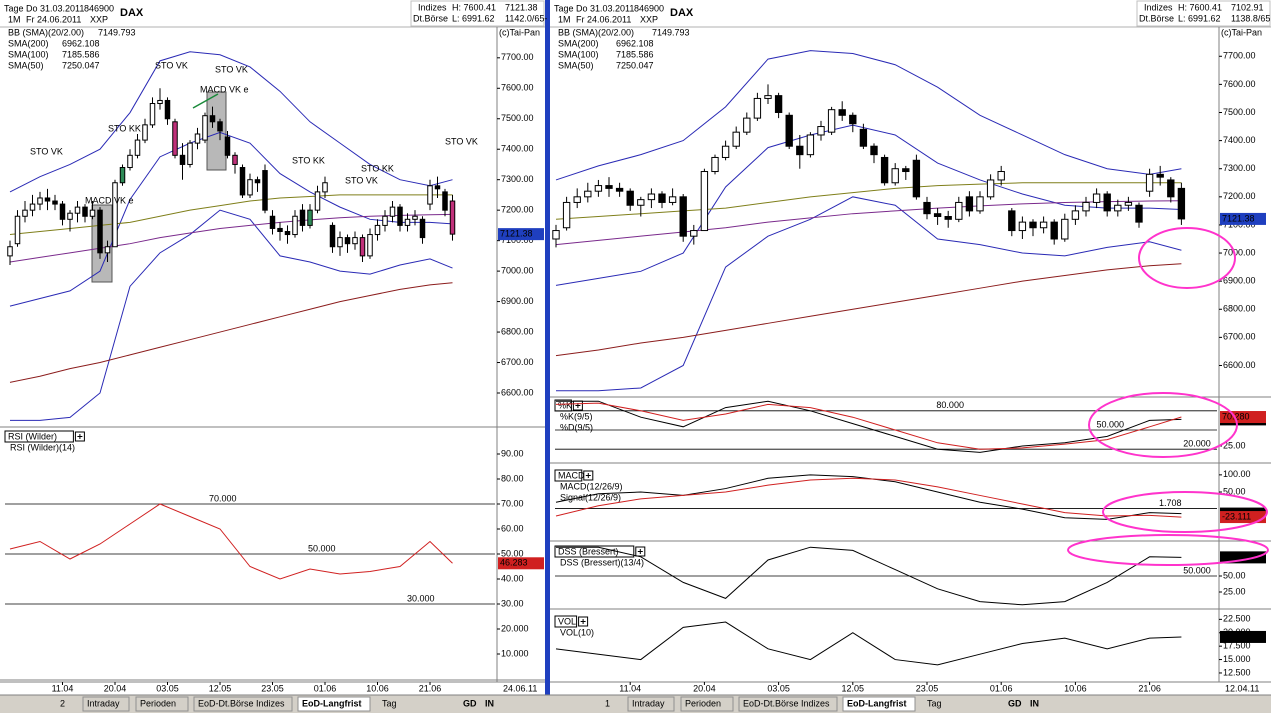  I want to click on x-tick-label: 01.06, so click(1001, 688).